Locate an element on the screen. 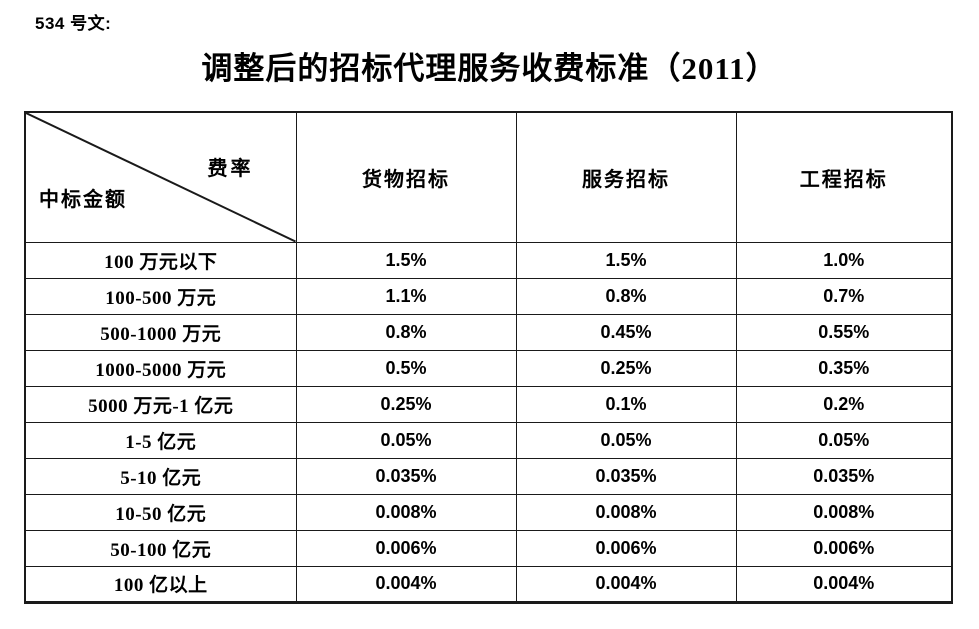  rate-cell: 0.1% is located at coordinates (626, 404).